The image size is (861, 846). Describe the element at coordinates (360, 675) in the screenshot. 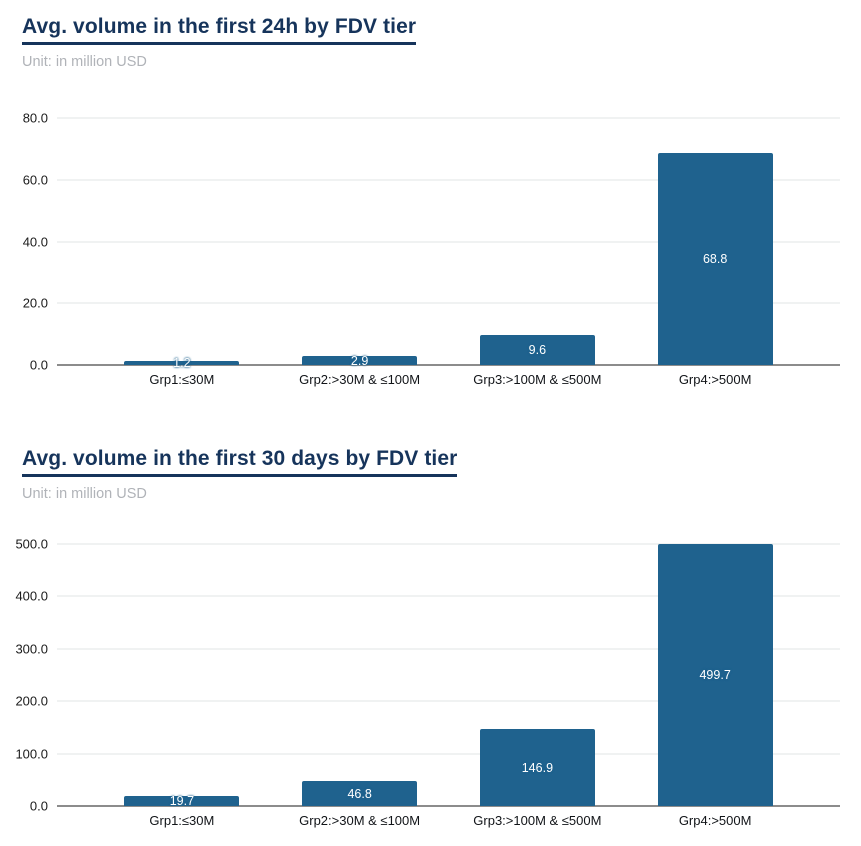

I see `bar-slot: 46.8` at that location.